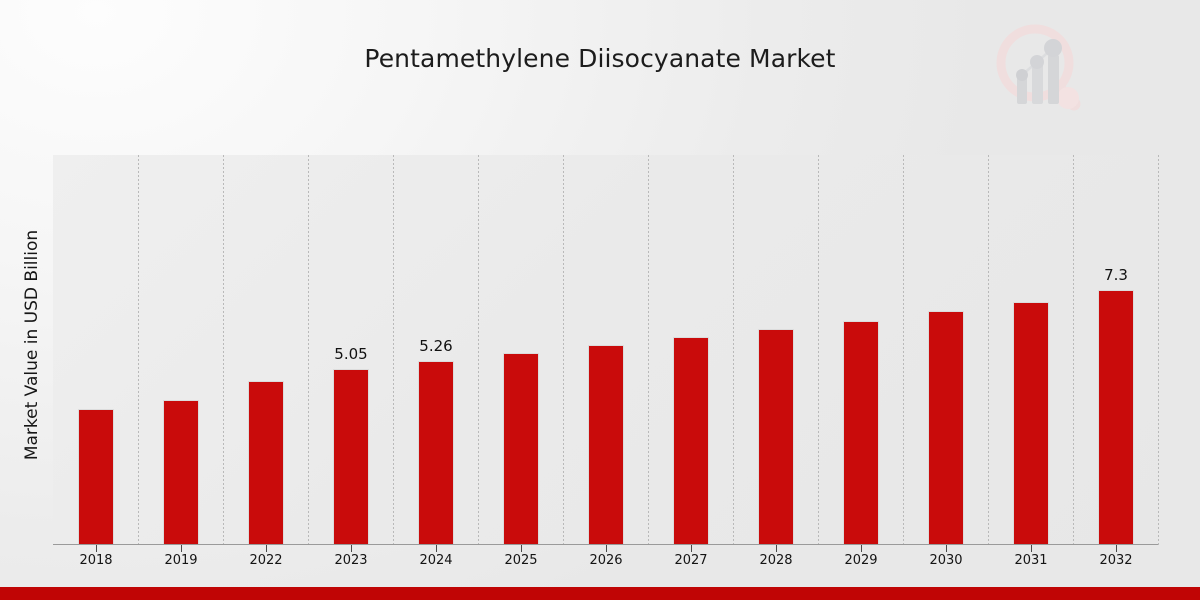 The width and height of the screenshot is (1200, 600). I want to click on x-tick-label-2030: 2030, so click(946, 560).